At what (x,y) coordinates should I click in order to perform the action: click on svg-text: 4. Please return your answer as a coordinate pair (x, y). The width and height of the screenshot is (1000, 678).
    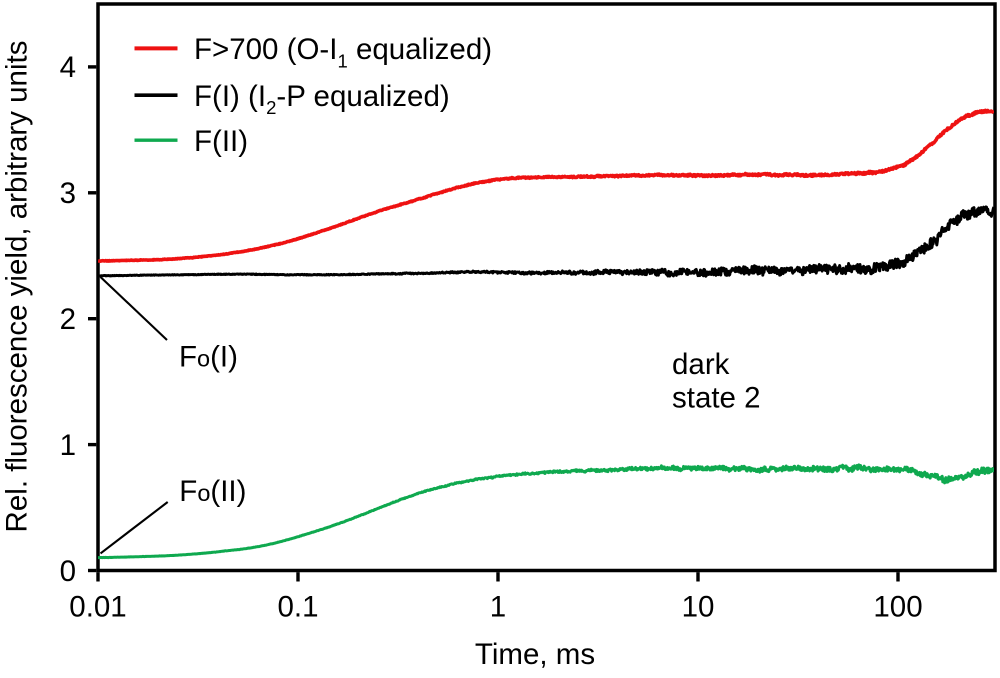
    Looking at the image, I should click on (68, 67).